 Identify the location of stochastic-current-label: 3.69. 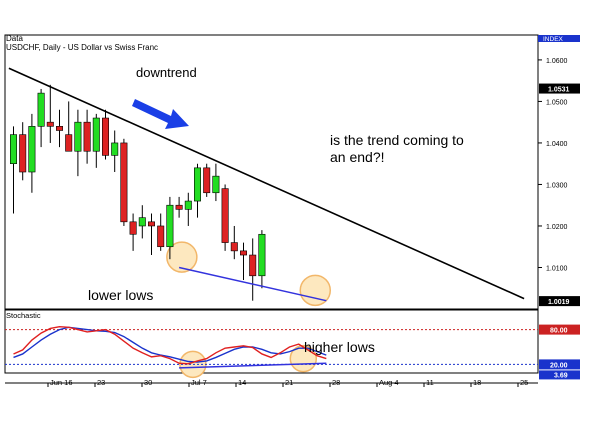
(561, 375).